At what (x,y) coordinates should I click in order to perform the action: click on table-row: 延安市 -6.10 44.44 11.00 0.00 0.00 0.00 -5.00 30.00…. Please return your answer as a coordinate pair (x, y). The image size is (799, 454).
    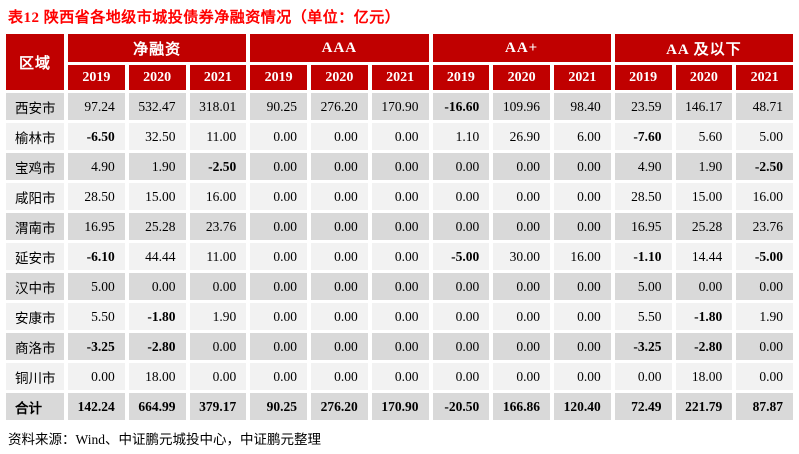
    Looking at the image, I should click on (399, 256).